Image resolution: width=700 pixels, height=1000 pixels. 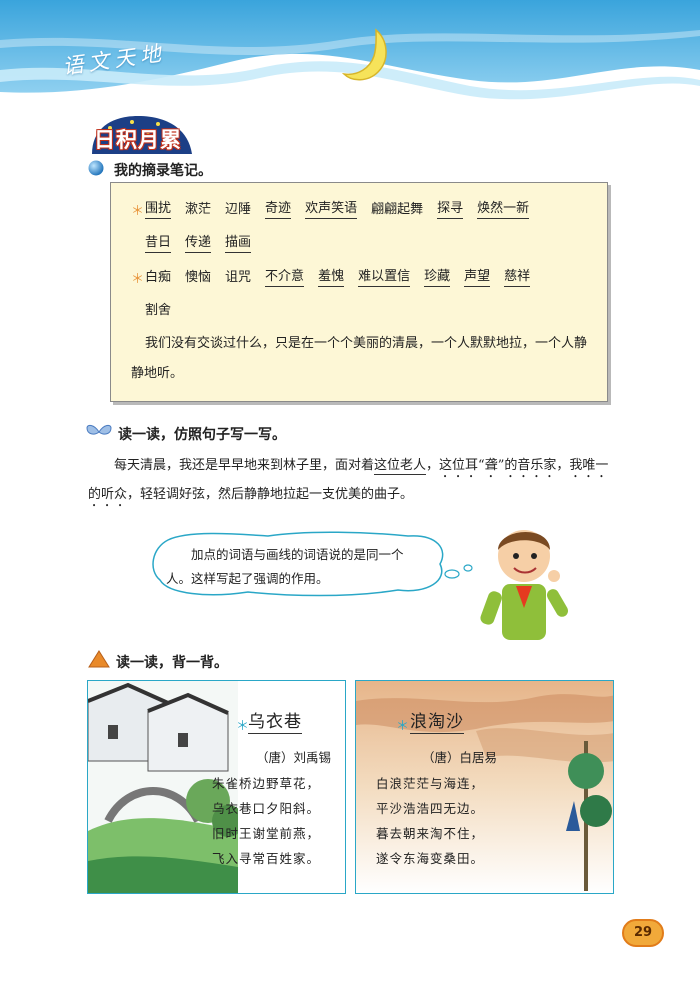 I want to click on poem-line: 遂令东海变桑田。, so click(x=430, y=858).